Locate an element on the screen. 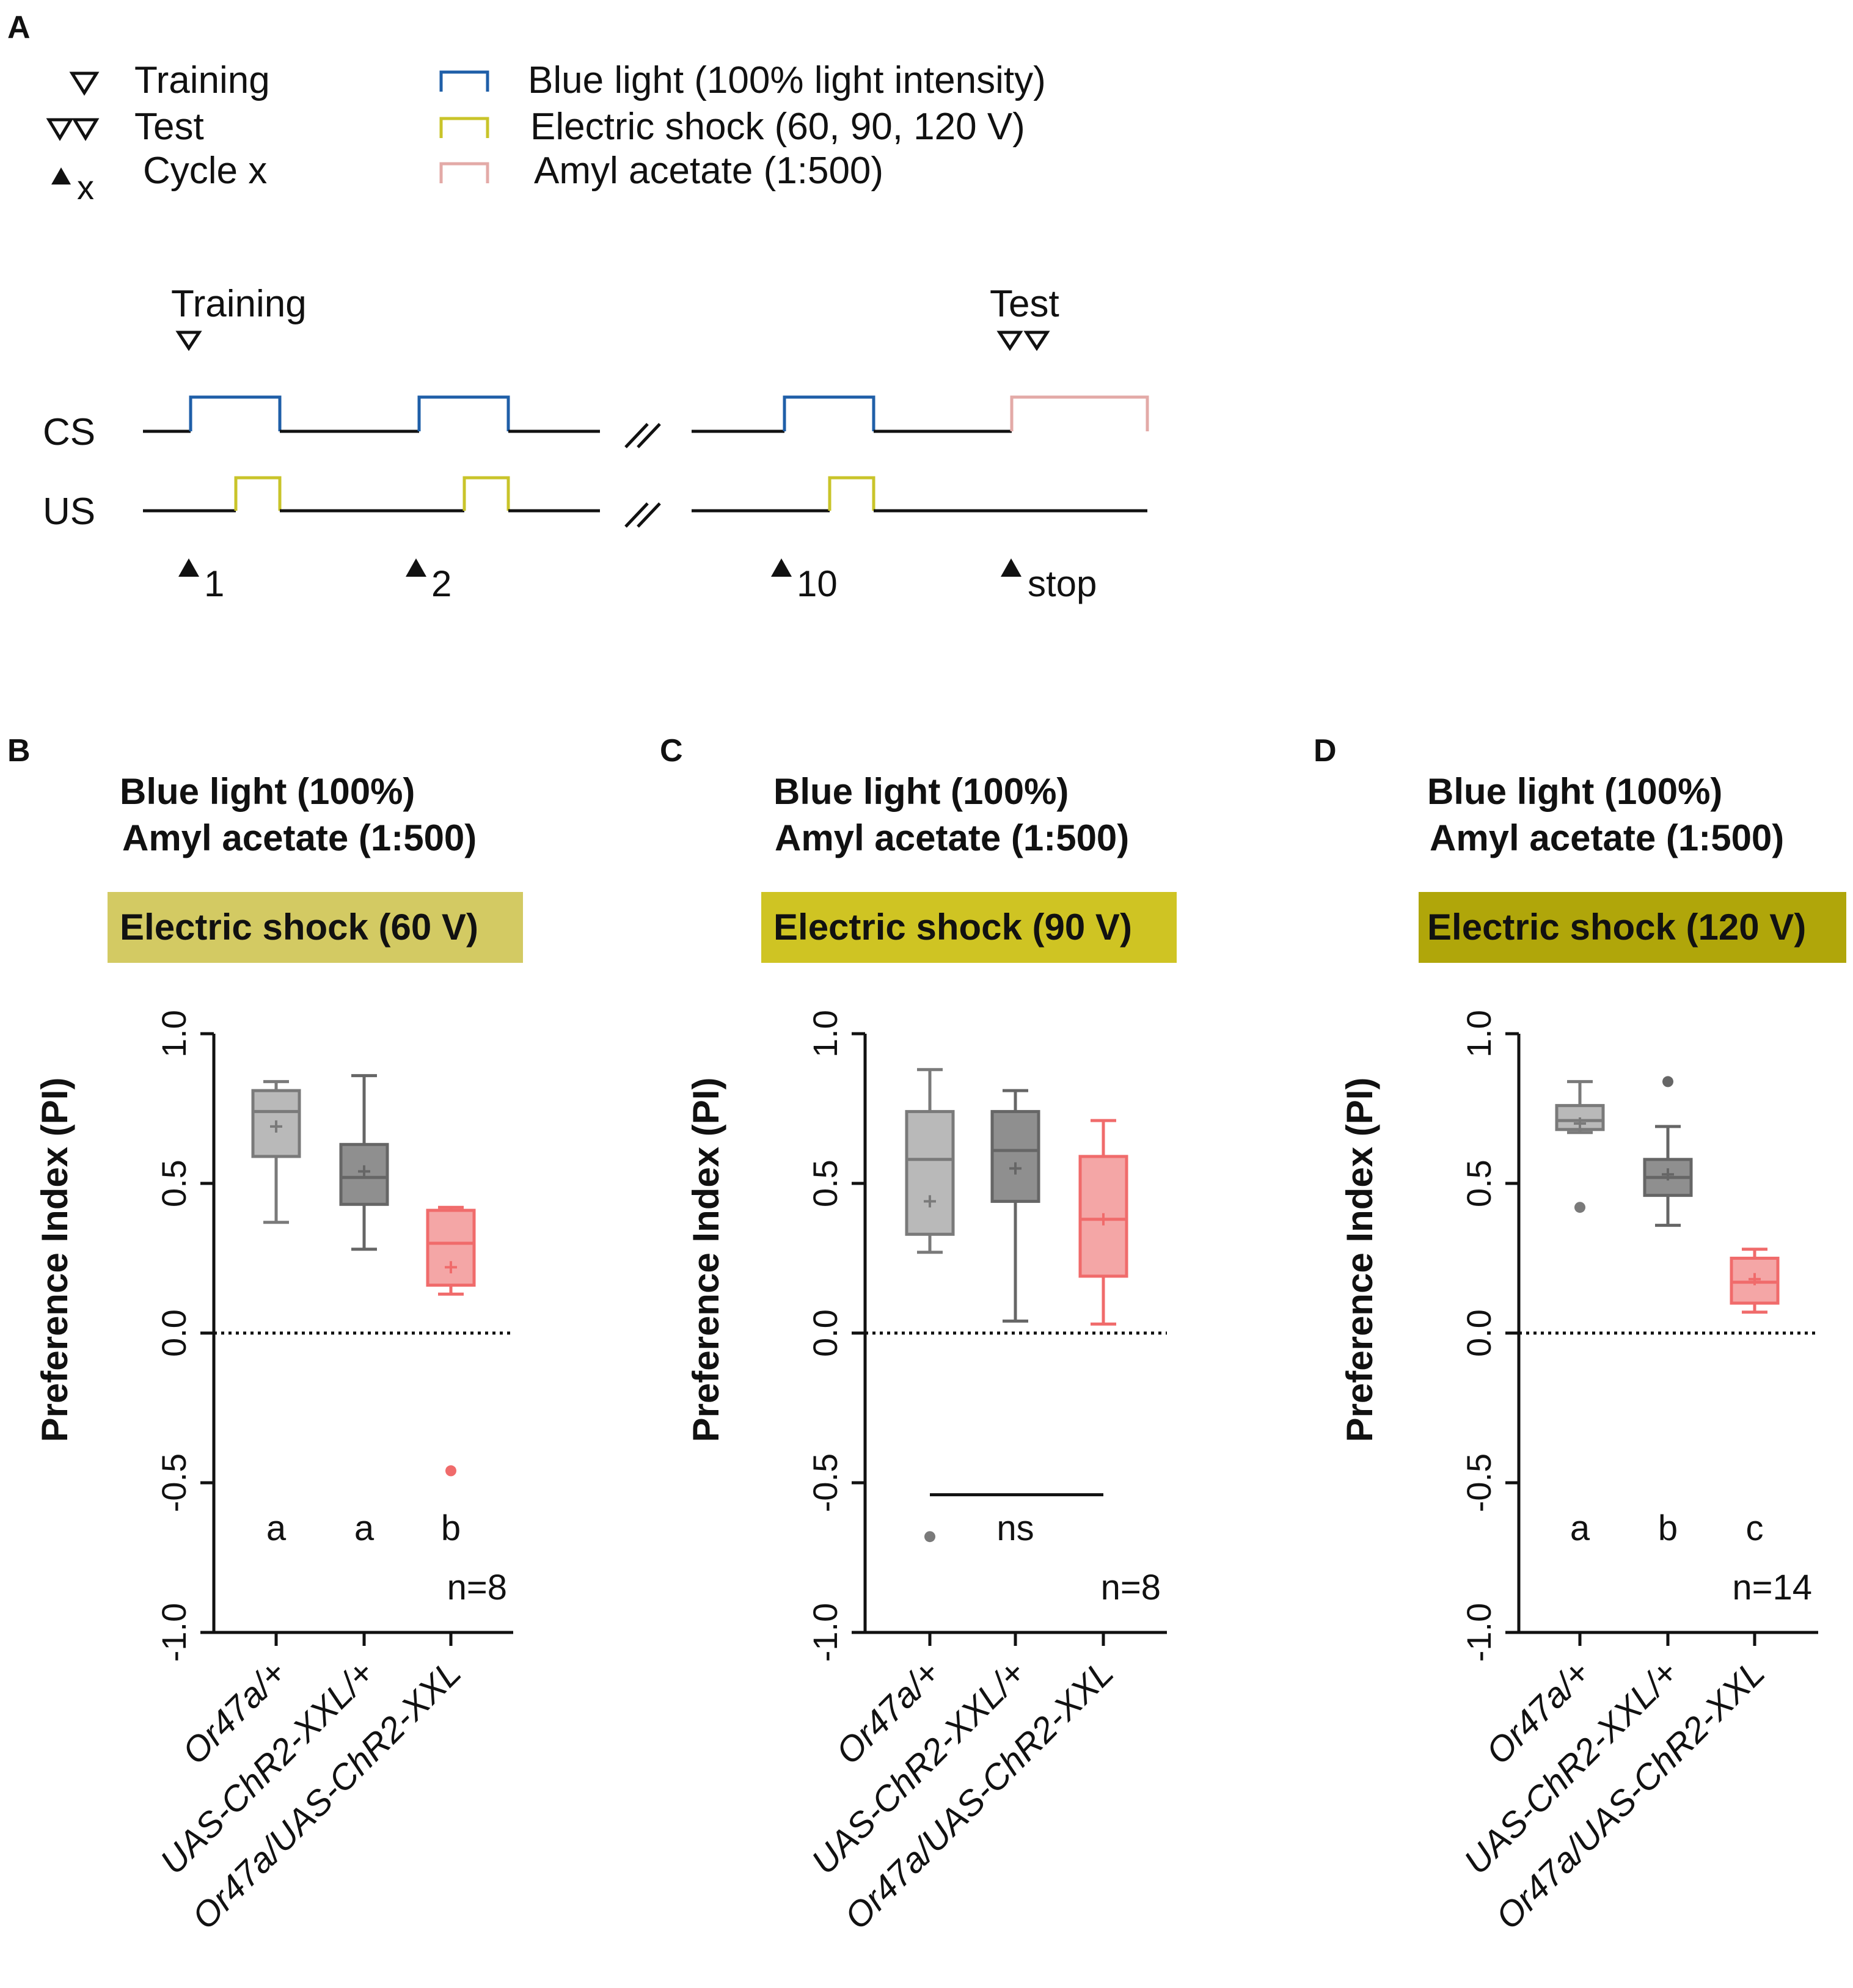 The width and height of the screenshot is (1853, 1988). legend-cycle: x Cycle x is located at coordinates (159, 178).